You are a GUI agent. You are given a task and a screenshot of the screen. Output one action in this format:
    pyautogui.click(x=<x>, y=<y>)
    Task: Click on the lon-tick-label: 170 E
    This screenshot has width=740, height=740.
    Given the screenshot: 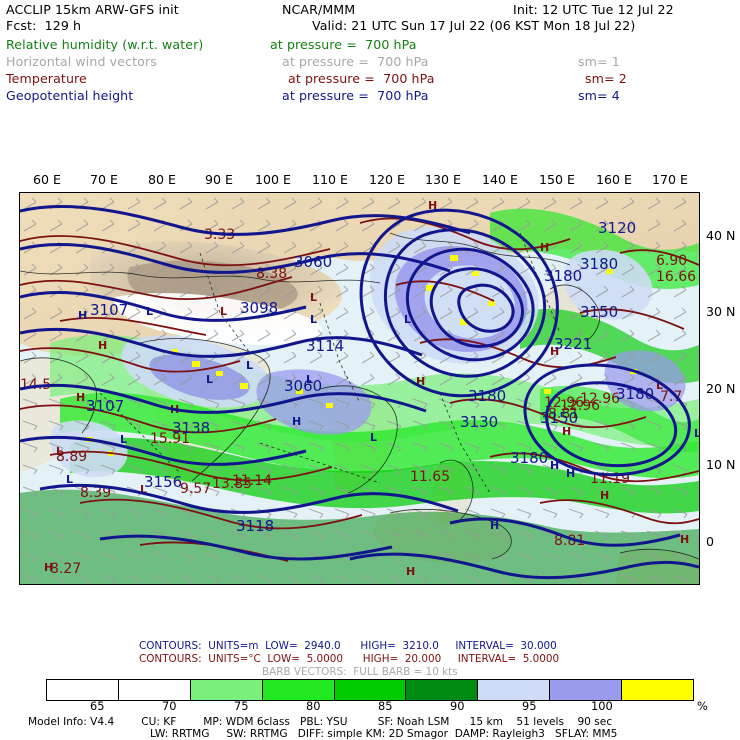 What is the action you would take?
    pyautogui.click(x=670, y=179)
    